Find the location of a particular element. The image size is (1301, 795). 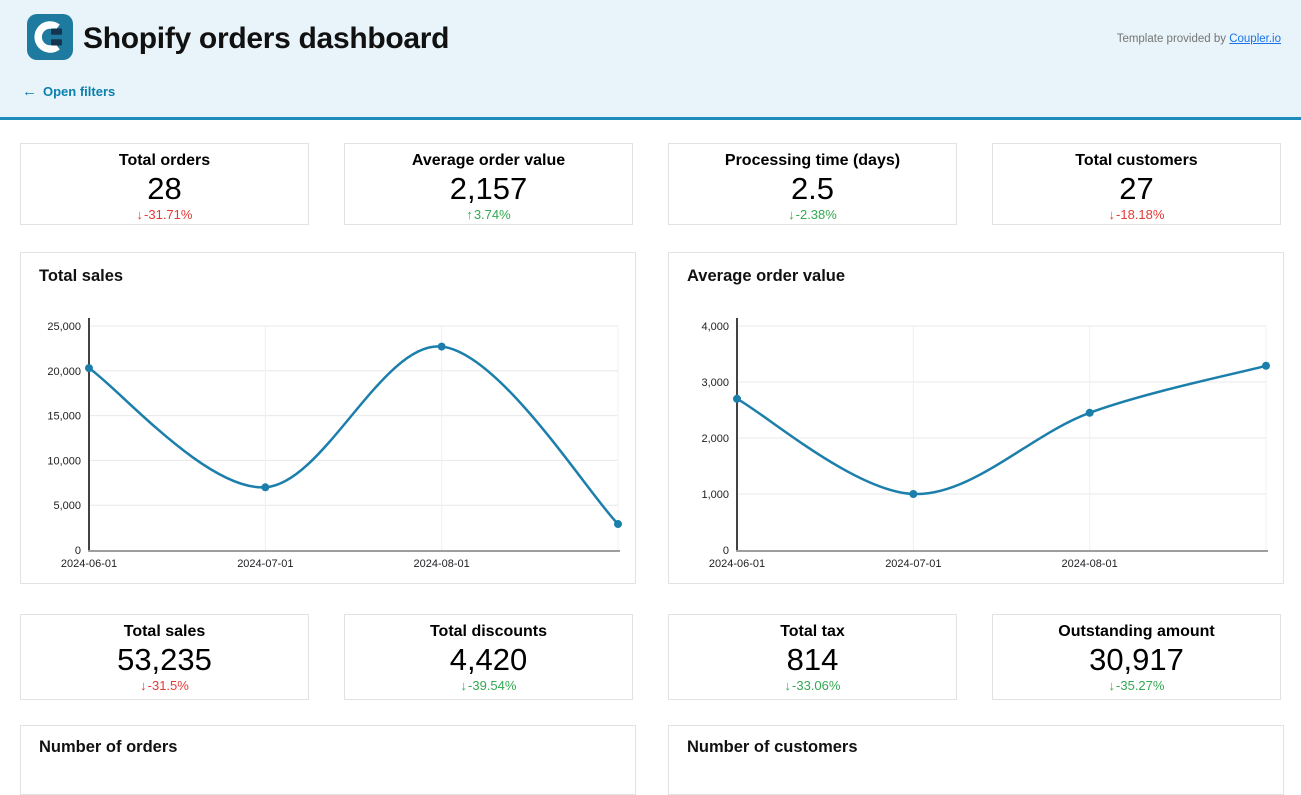

kpi-value: 30,917 is located at coordinates (1136, 659).